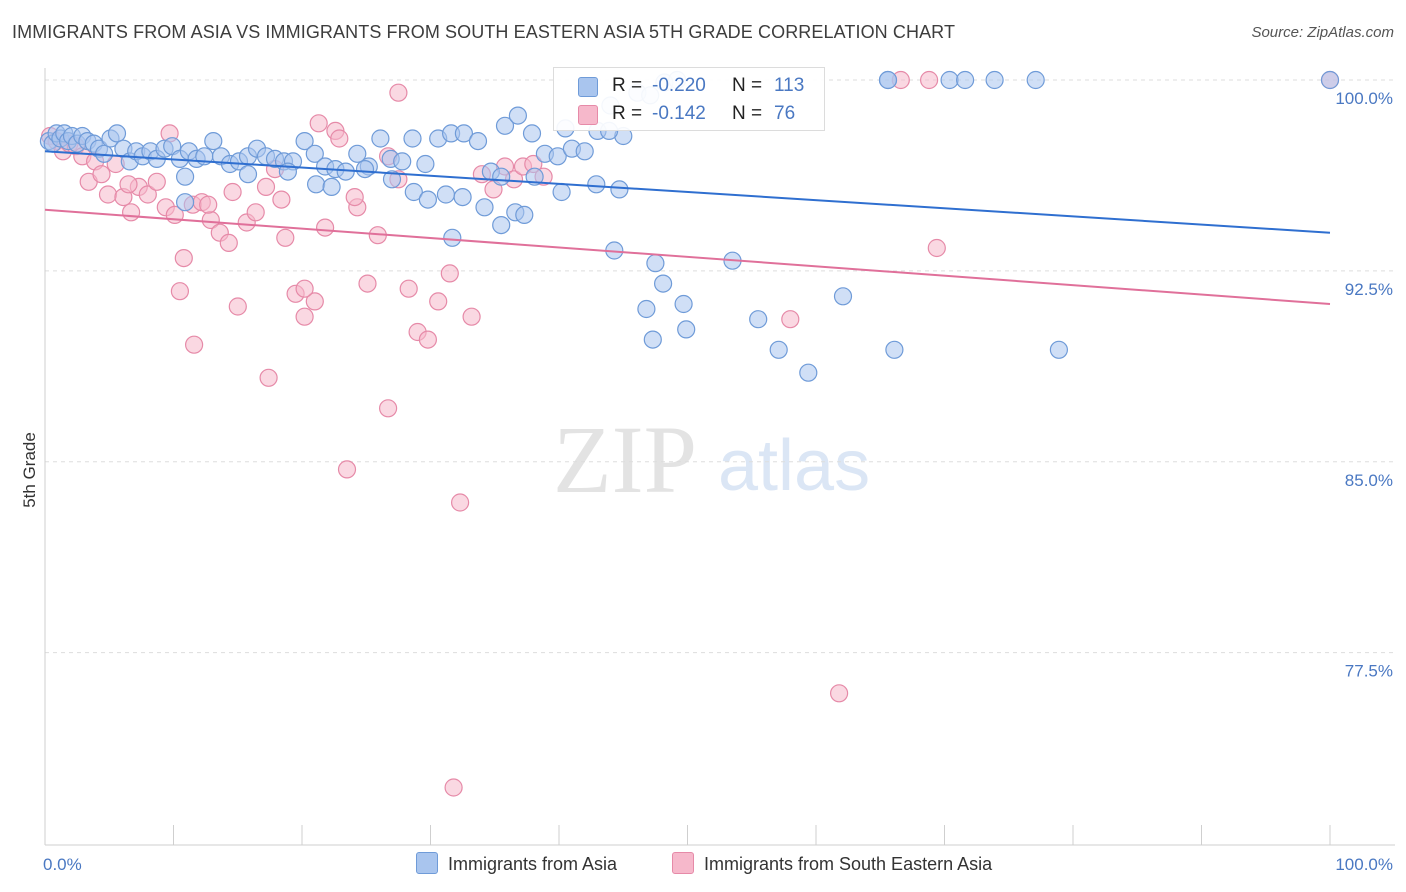 The height and width of the screenshot is (892, 1406). I want to click on x-tick-label: 100.0%, so click(1364, 864).